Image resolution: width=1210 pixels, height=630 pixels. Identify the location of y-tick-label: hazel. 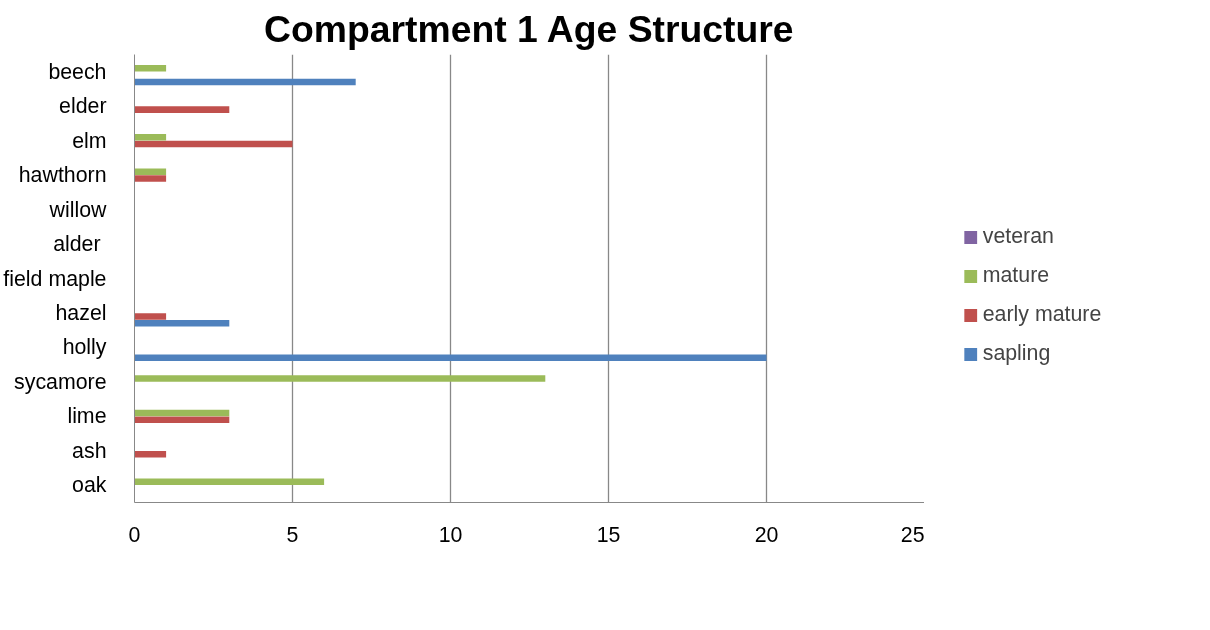
(81, 312).